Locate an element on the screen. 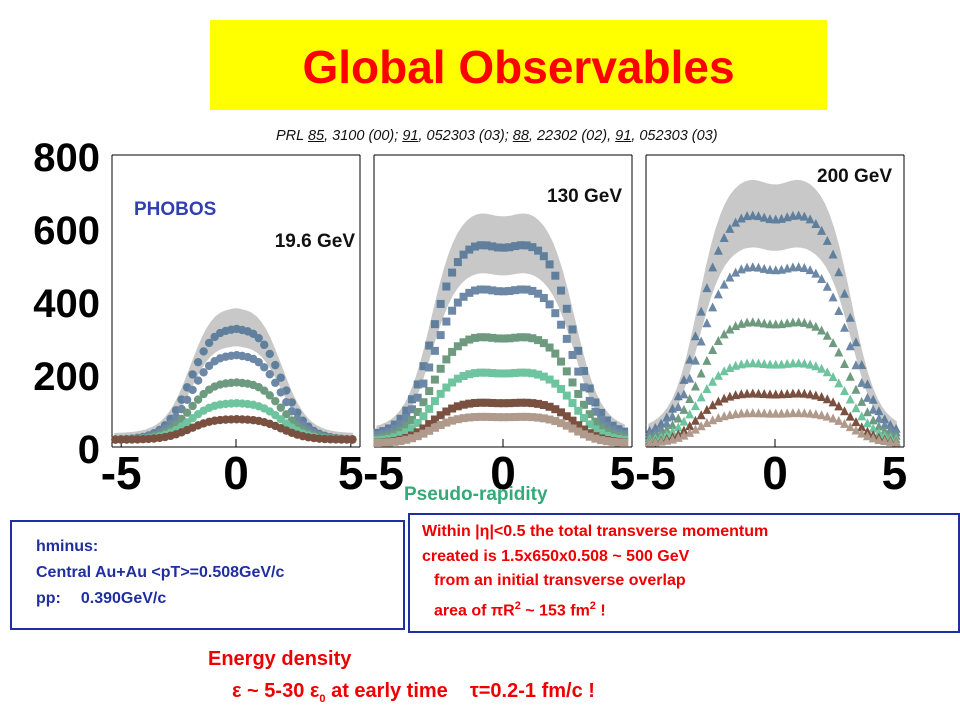 The width and height of the screenshot is (960, 720). transverse-line1-pre: Within | is located at coordinates (451, 531).